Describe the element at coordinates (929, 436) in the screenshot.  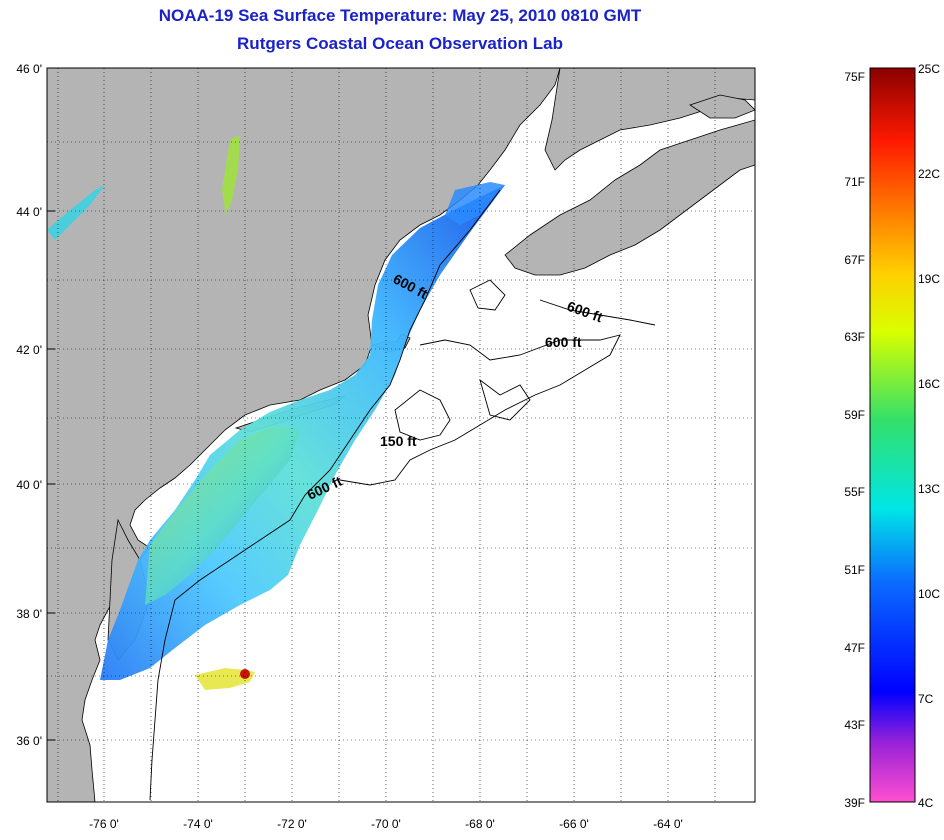
I see `colorbar-celsius-labels: 25C 22C 19C 16C 13C 10C 7C 4C` at that location.